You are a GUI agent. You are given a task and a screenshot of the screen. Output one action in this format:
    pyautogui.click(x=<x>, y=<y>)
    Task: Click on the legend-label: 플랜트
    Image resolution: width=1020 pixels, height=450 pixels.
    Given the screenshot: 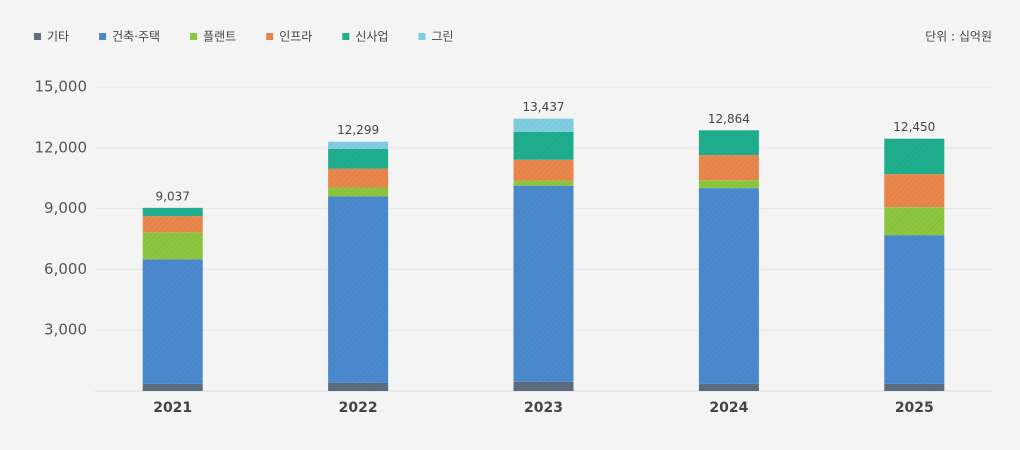 What is the action you would take?
    pyautogui.click(x=219, y=37)
    